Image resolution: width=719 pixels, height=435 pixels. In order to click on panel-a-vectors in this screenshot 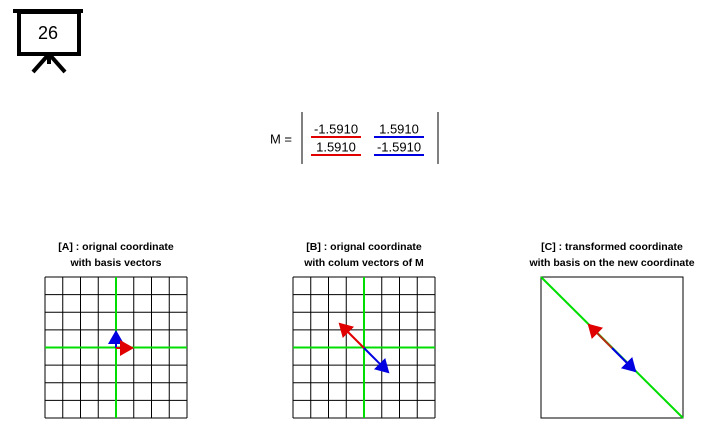, I will do `click(121, 343)`.